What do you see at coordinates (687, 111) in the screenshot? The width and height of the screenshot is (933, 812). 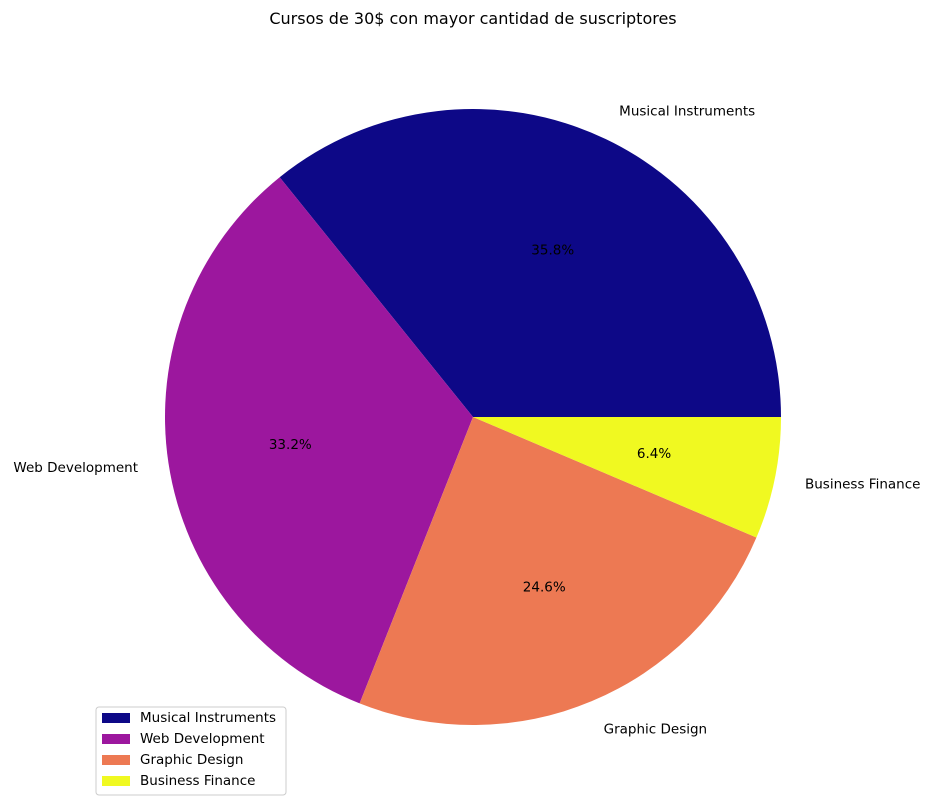 I see `slice-label-musical-instruments: Musical Instruments` at bounding box center [687, 111].